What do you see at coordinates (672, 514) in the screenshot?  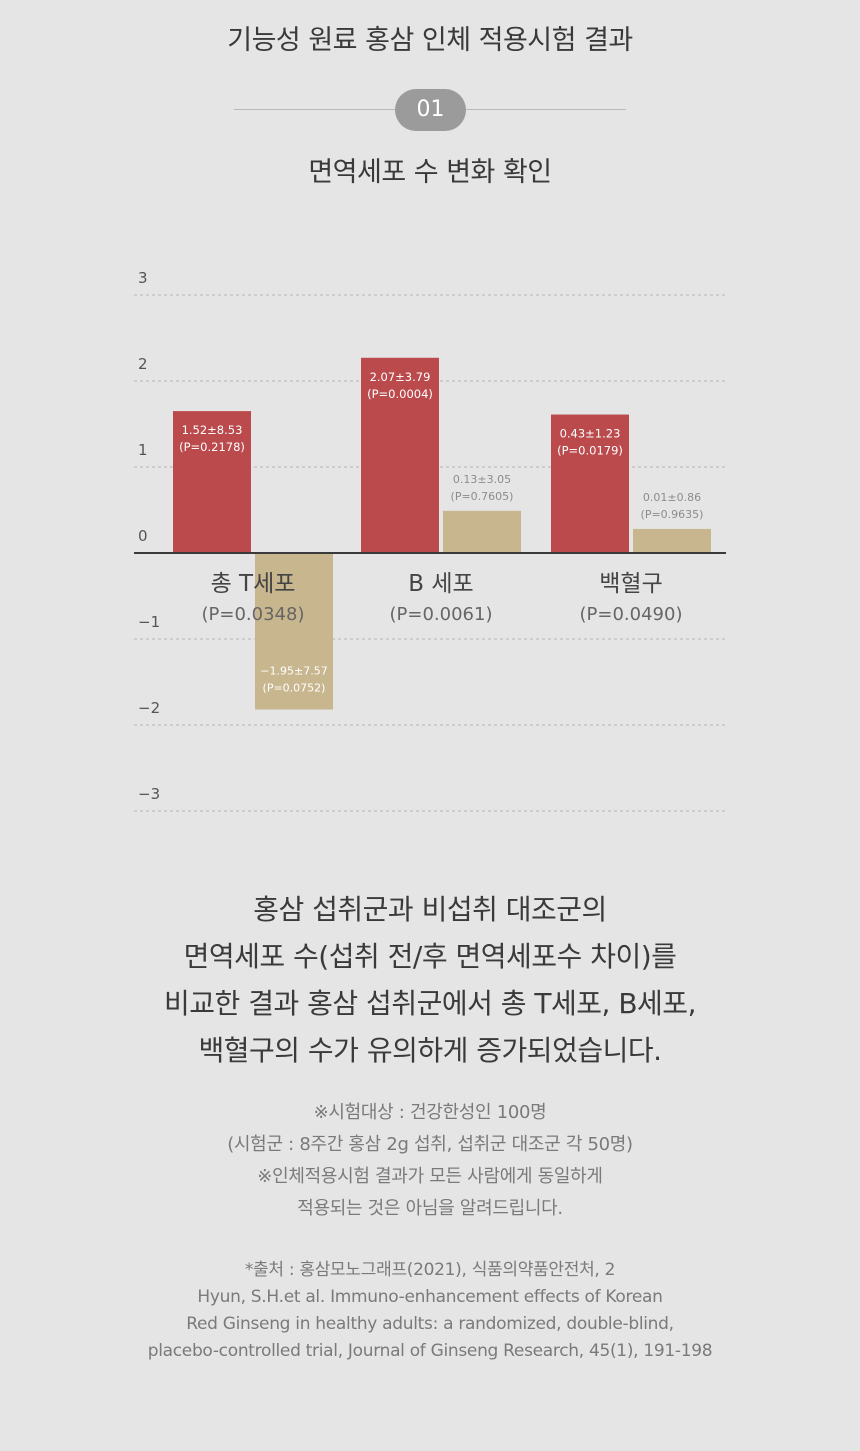 I see `bar-pvalue-label: (P=0.9635)` at bounding box center [672, 514].